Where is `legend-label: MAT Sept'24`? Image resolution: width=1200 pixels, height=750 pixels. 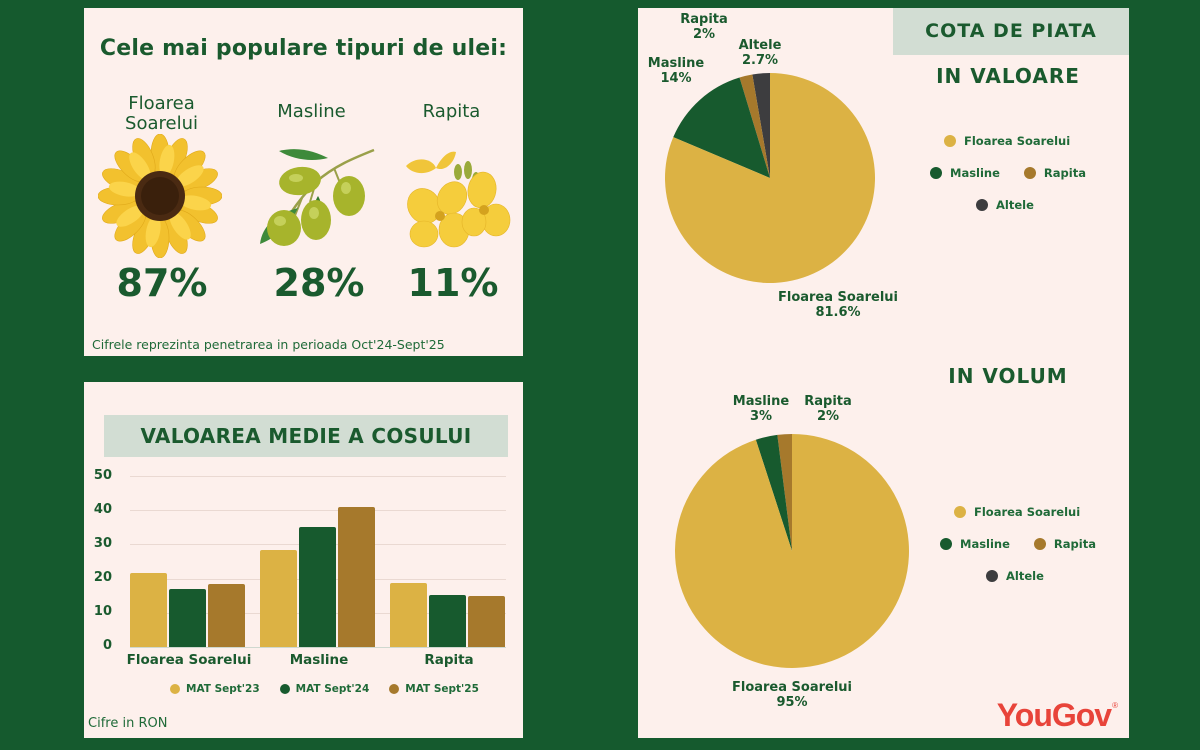
legend-label: MAT Sept'24 is located at coordinates (332, 689).